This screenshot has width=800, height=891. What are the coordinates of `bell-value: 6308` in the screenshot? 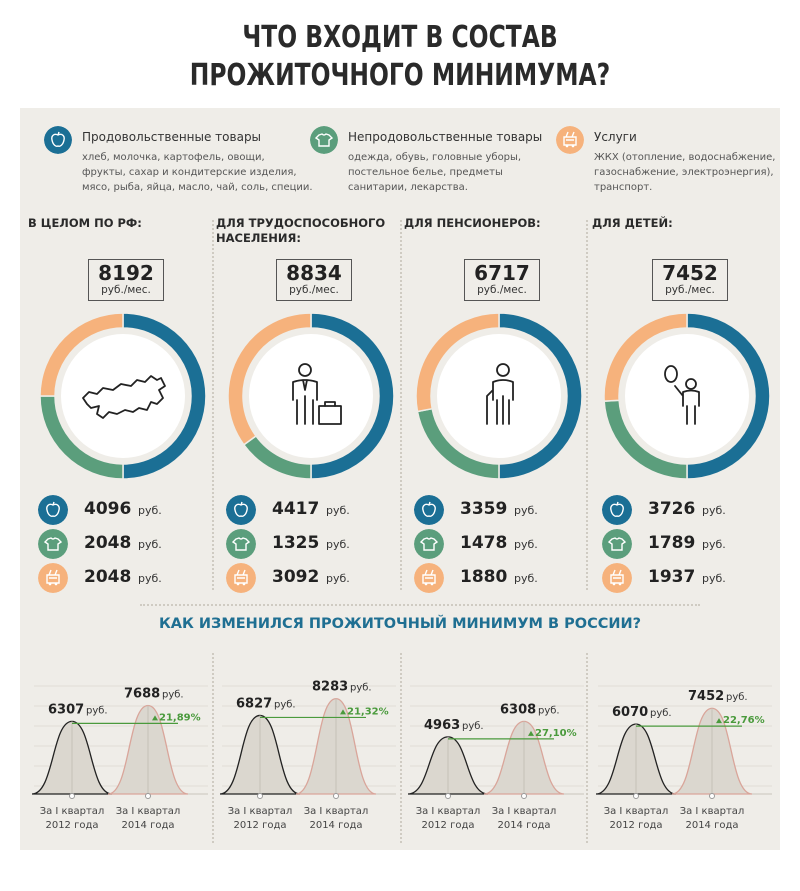 It's located at (518, 709).